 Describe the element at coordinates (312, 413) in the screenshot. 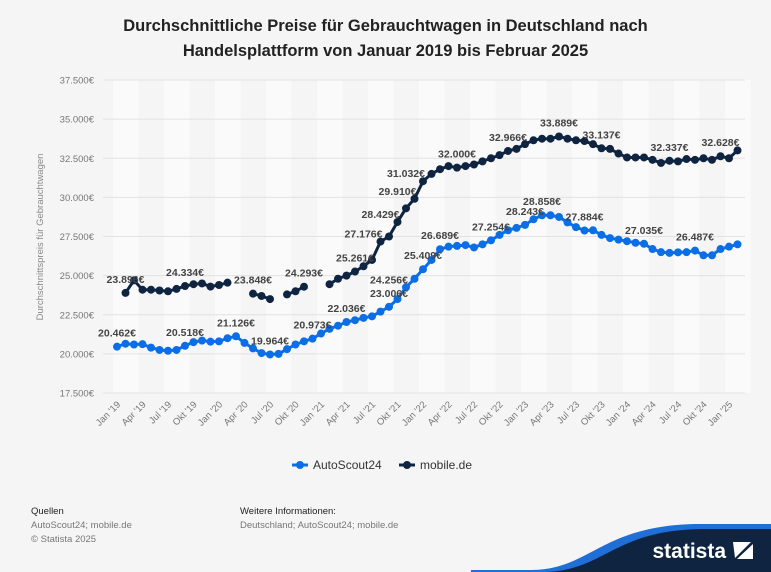

I see `x-tick-label: Jan '21` at that location.